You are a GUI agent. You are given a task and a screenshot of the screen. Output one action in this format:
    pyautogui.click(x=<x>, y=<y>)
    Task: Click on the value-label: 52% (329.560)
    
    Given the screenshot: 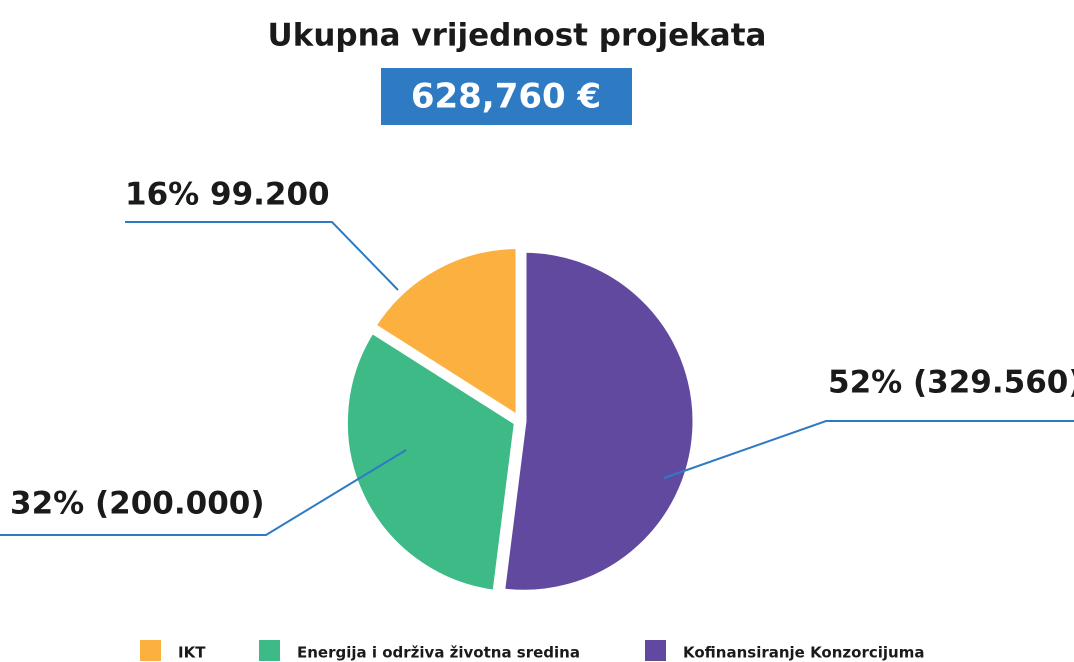 What is the action you would take?
    pyautogui.click(x=951, y=383)
    